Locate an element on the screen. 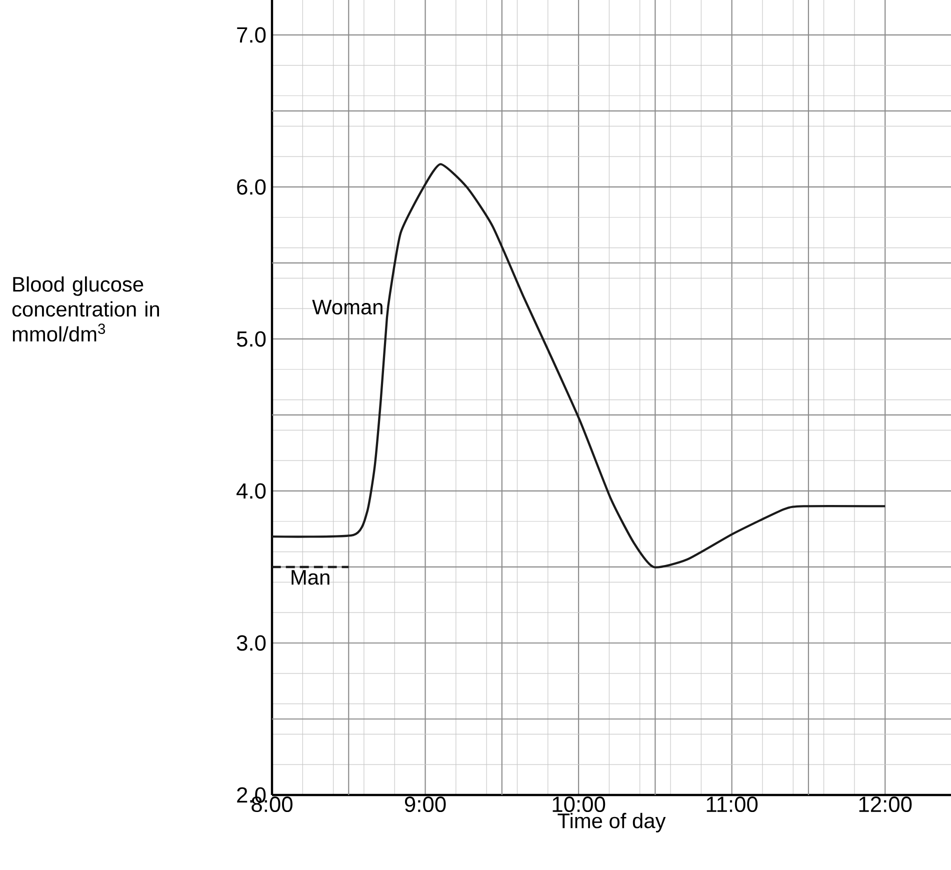  series-label: Woman is located at coordinates (347, 307).